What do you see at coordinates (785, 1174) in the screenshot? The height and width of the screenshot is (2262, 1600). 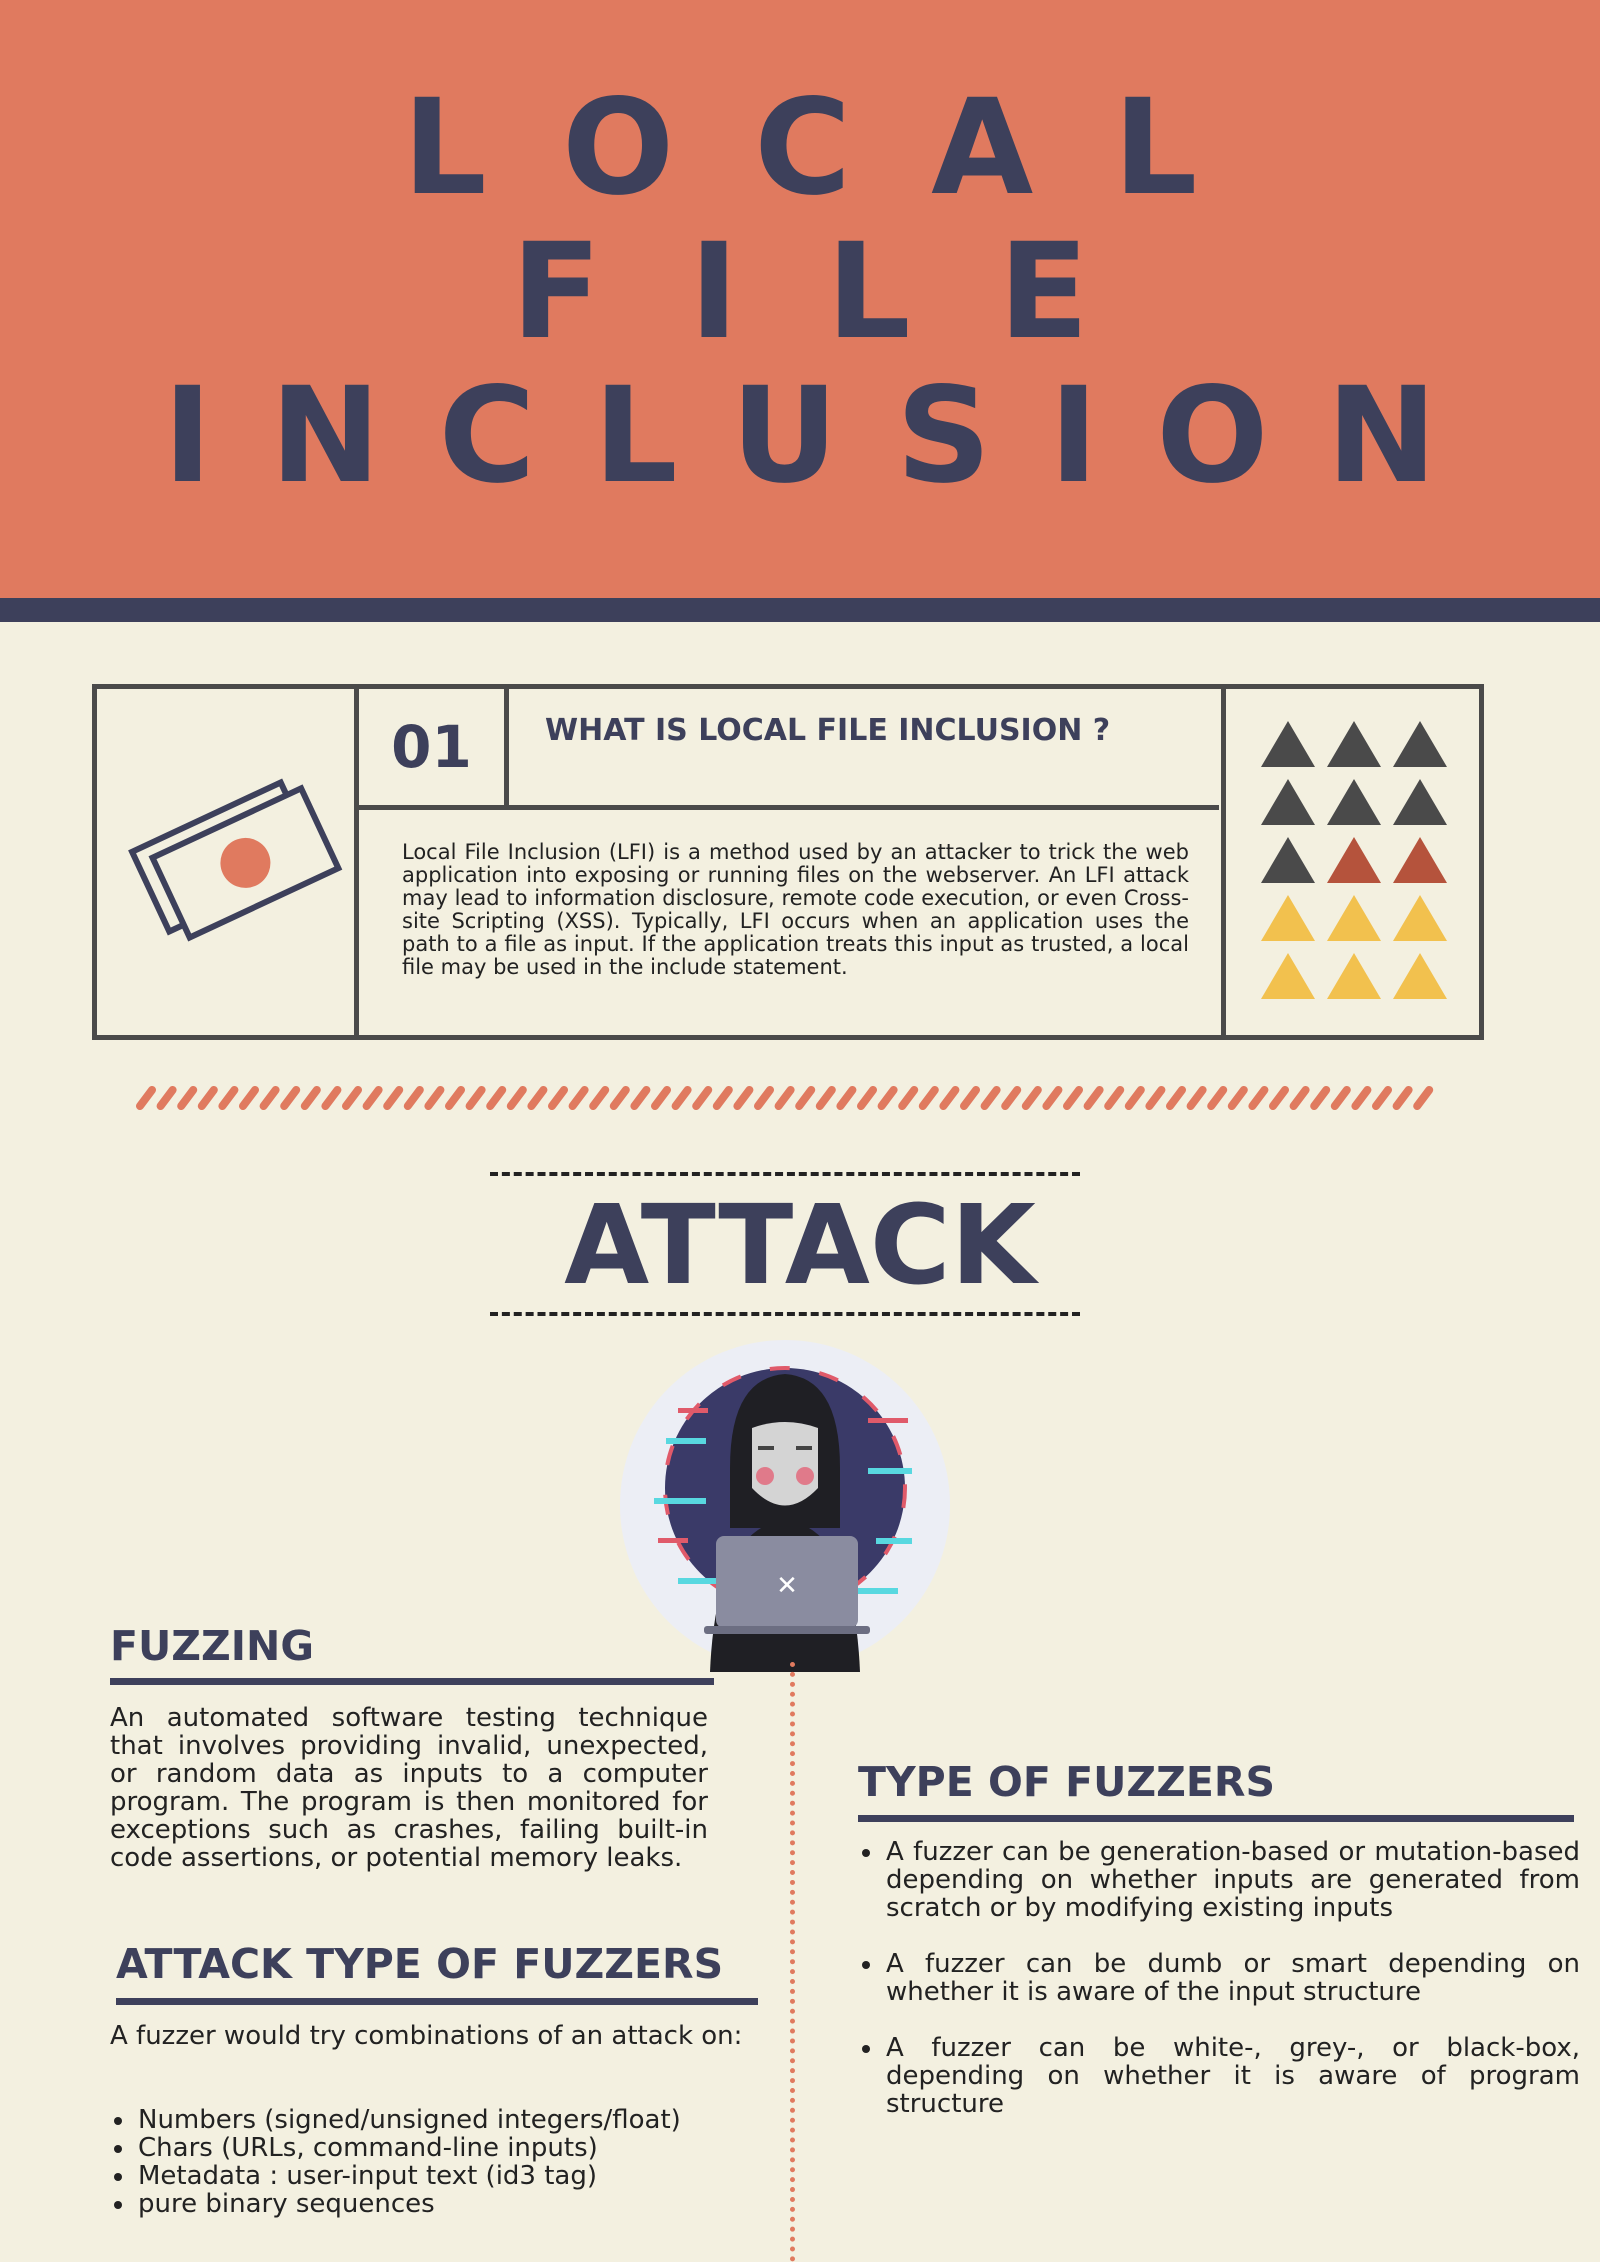 I see `dashed-rule-top` at bounding box center [785, 1174].